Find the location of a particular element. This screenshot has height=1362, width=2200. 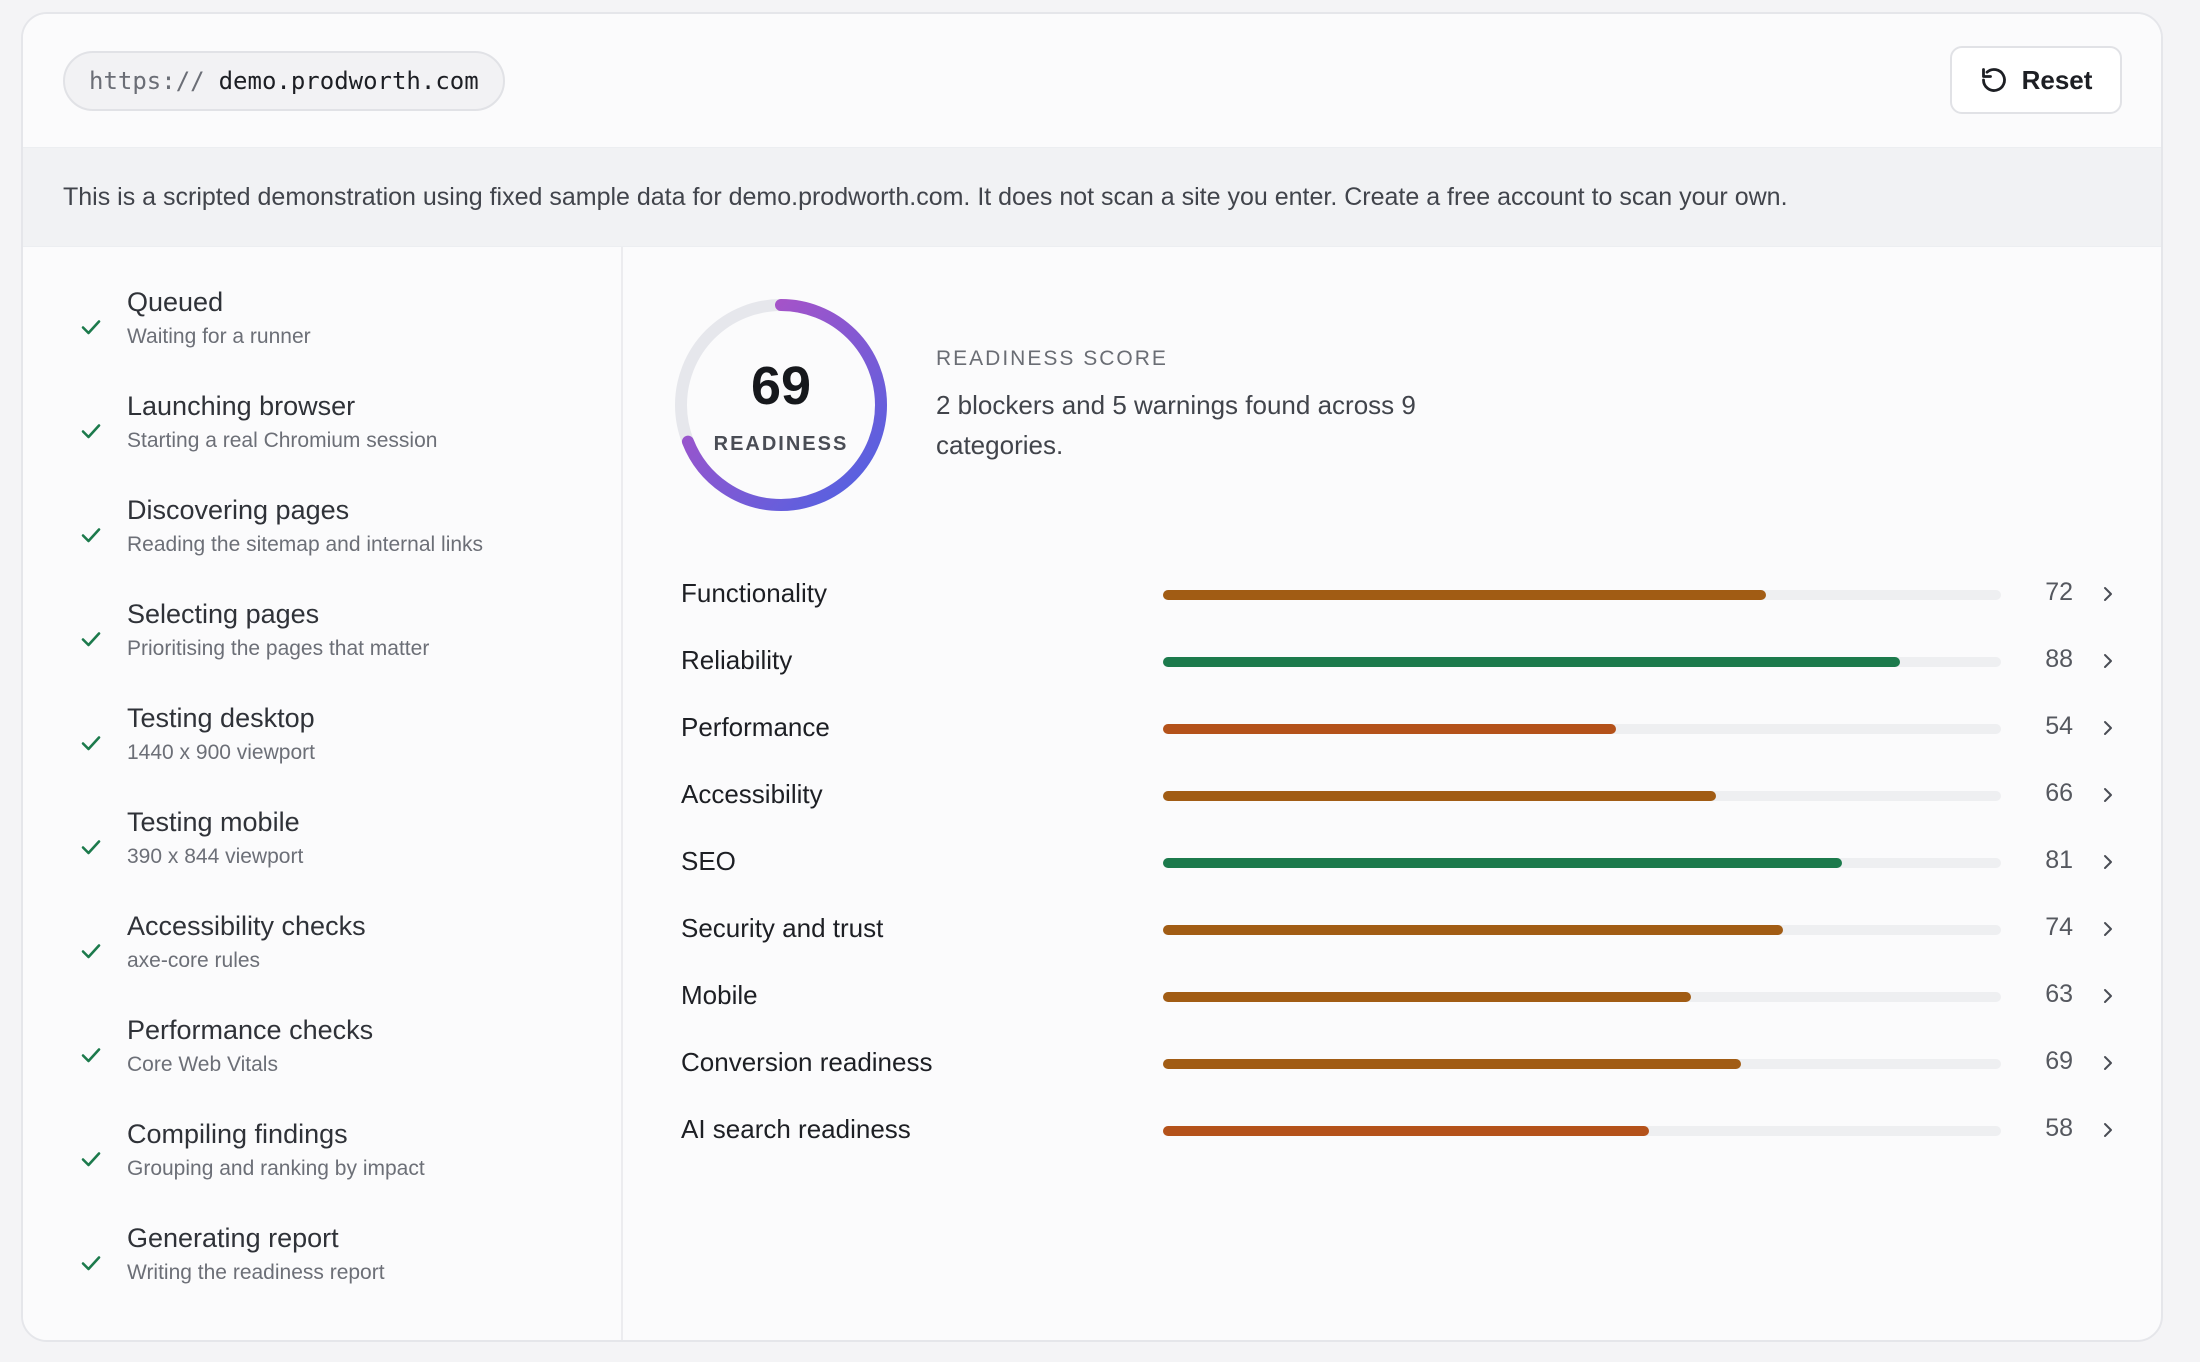

step-title: Testing mobile is located at coordinates (213, 822).